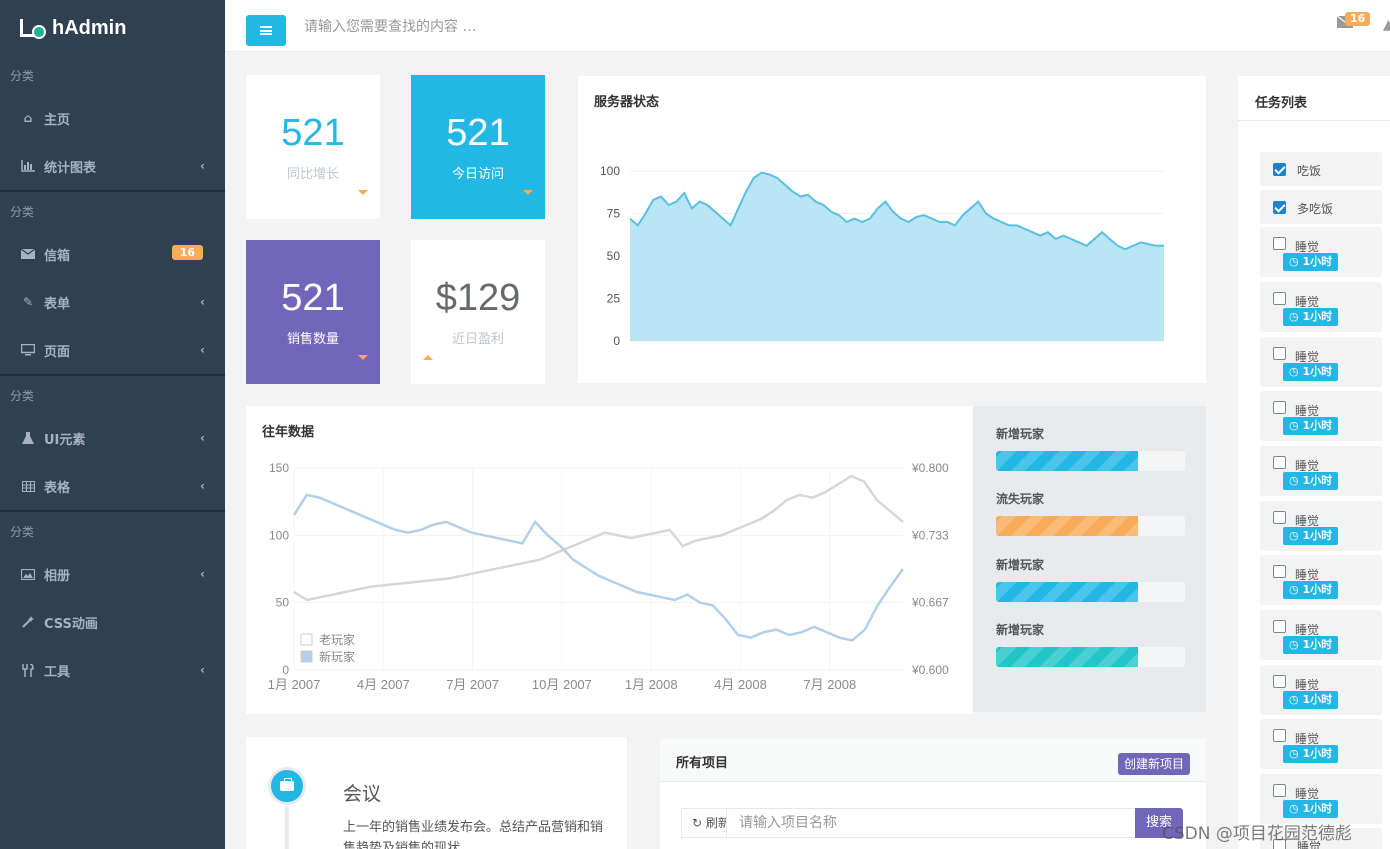 The image size is (1390, 849). Describe the element at coordinates (57, 576) in the screenshot. I see `sidebar-item-label: 相册` at that location.